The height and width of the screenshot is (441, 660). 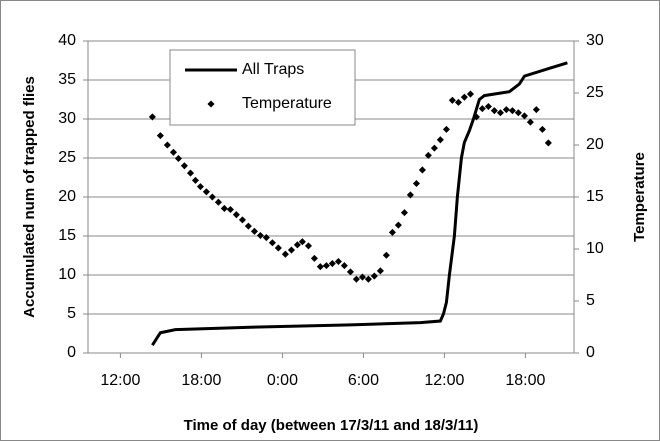 What do you see at coordinates (639, 197) in the screenshot?
I see `y2-axis-title: Temperature` at bounding box center [639, 197].